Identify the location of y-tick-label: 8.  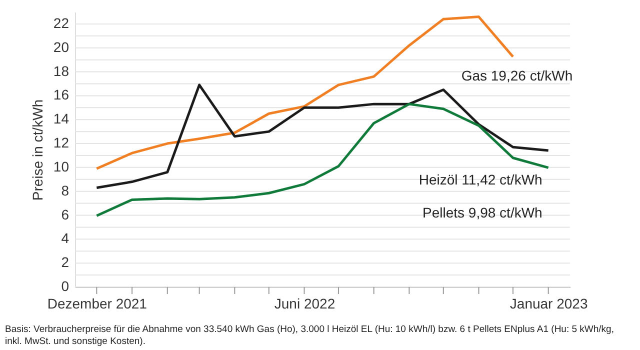
(65, 190).